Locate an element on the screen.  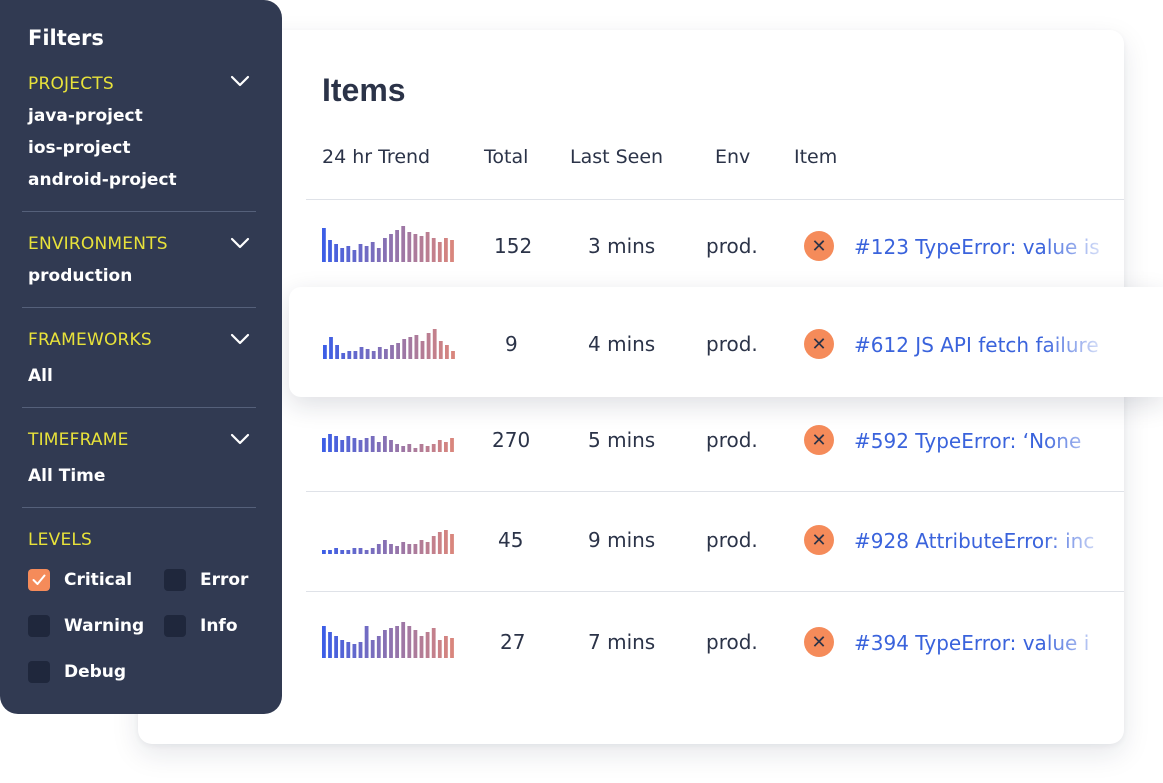
item-link: #123 TypeError: value is is located at coordinates (977, 247).